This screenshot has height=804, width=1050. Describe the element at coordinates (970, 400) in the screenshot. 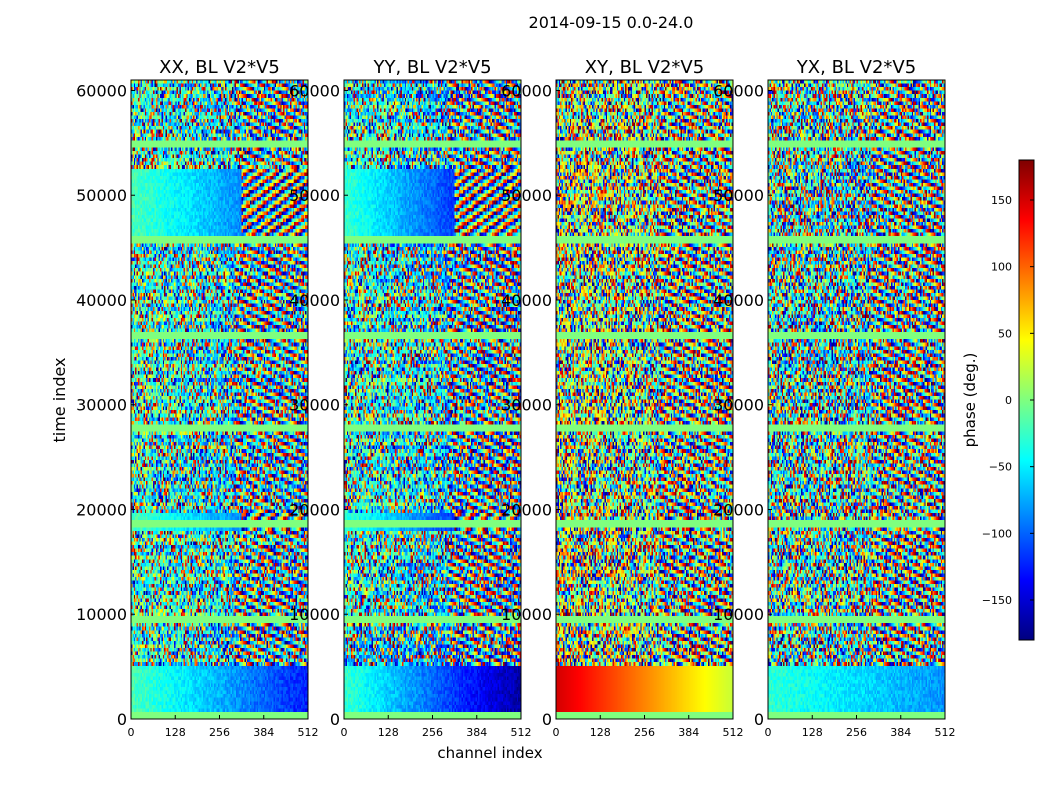

I see `colorbar-label: phase (deg.)` at that location.